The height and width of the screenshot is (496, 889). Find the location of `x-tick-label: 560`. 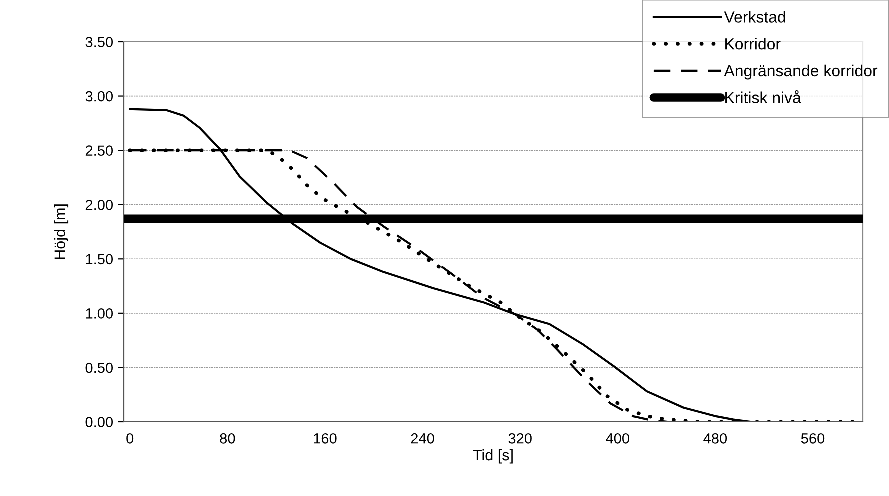

x-tick-label: 560 is located at coordinates (813, 438).